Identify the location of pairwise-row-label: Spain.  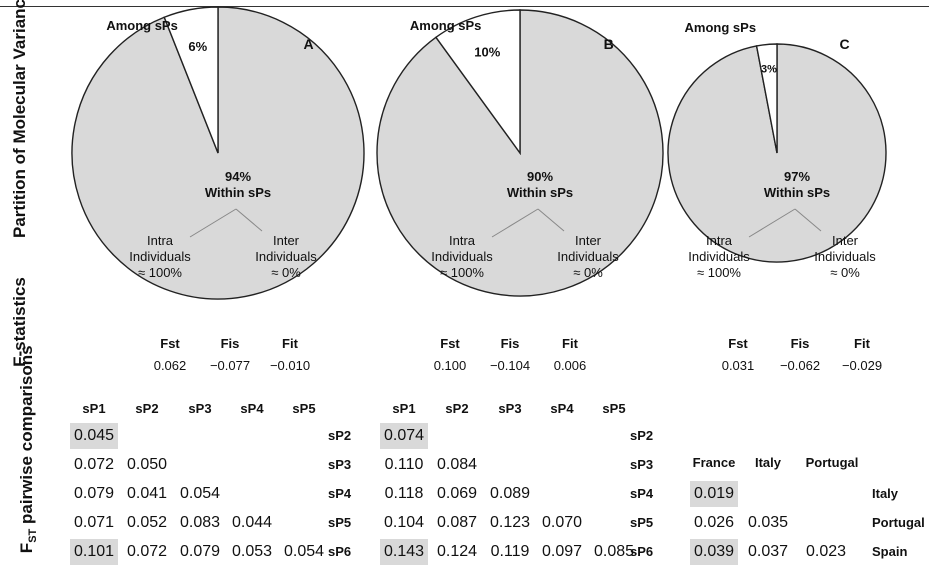
(890, 551).